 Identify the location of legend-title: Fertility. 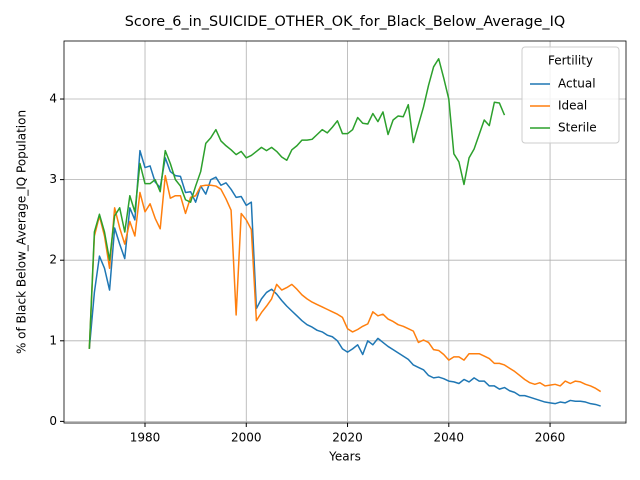
(570, 61).